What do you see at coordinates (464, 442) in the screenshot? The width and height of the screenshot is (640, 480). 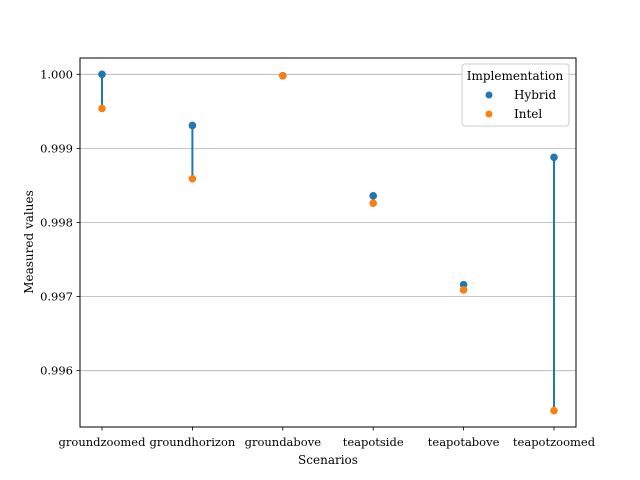 I see `x-tick-label: teapotabove` at bounding box center [464, 442].